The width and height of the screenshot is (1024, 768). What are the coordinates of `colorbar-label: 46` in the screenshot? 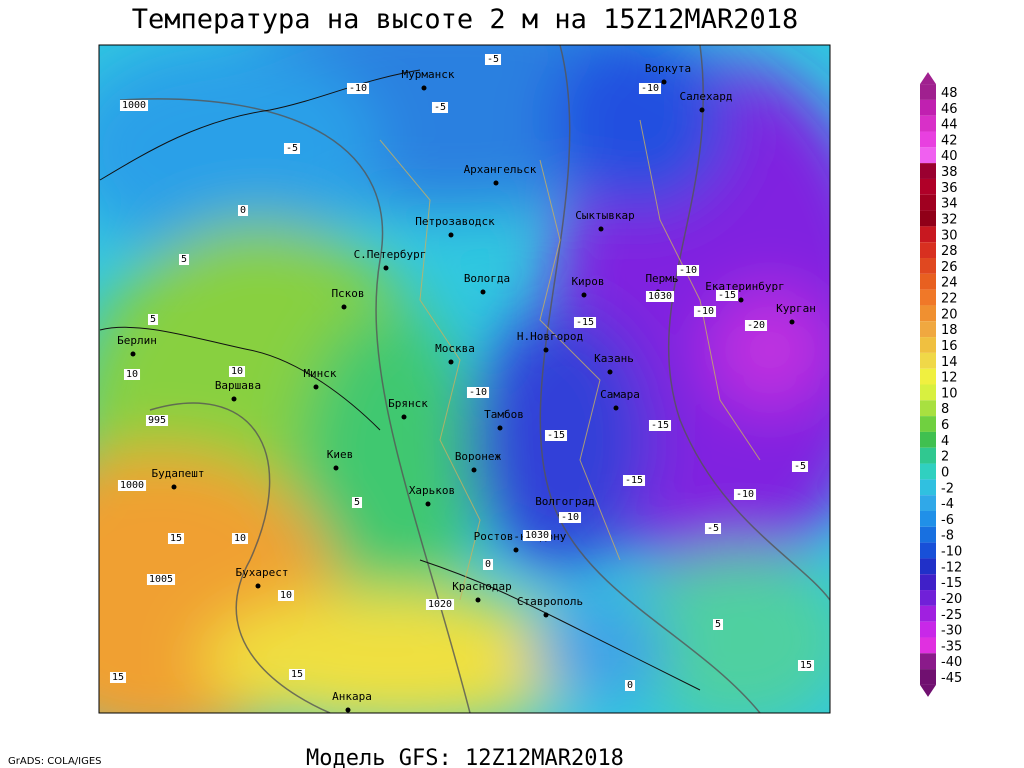 It's located at (949, 109).